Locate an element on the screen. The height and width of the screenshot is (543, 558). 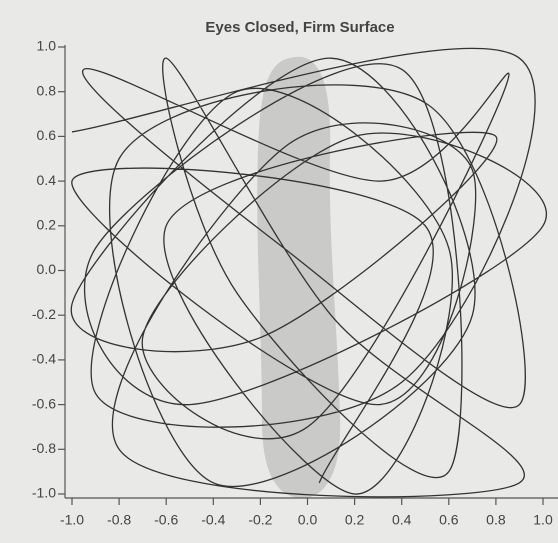
x-tick-label: 0.6 is located at coordinates (449, 520).